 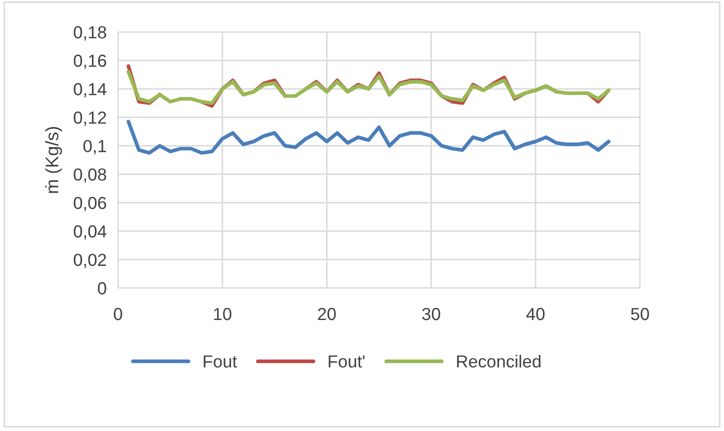 What do you see at coordinates (118, 314) in the screenshot?
I see `x-tick-label: 0` at bounding box center [118, 314].